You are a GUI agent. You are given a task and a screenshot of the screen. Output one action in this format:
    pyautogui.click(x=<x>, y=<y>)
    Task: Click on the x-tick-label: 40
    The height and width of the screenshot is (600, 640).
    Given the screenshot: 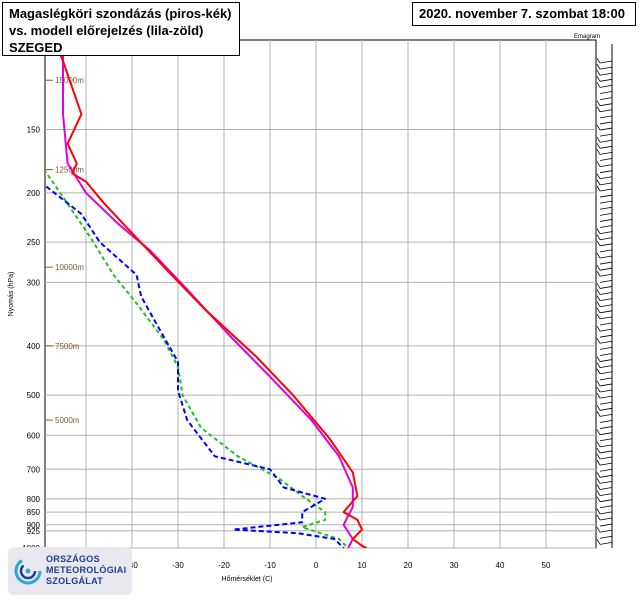 What is the action you would take?
    pyautogui.click(x=500, y=565)
    